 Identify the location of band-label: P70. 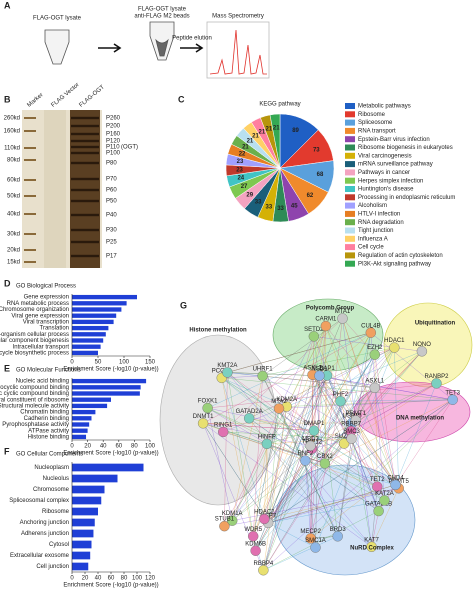
(111, 180).